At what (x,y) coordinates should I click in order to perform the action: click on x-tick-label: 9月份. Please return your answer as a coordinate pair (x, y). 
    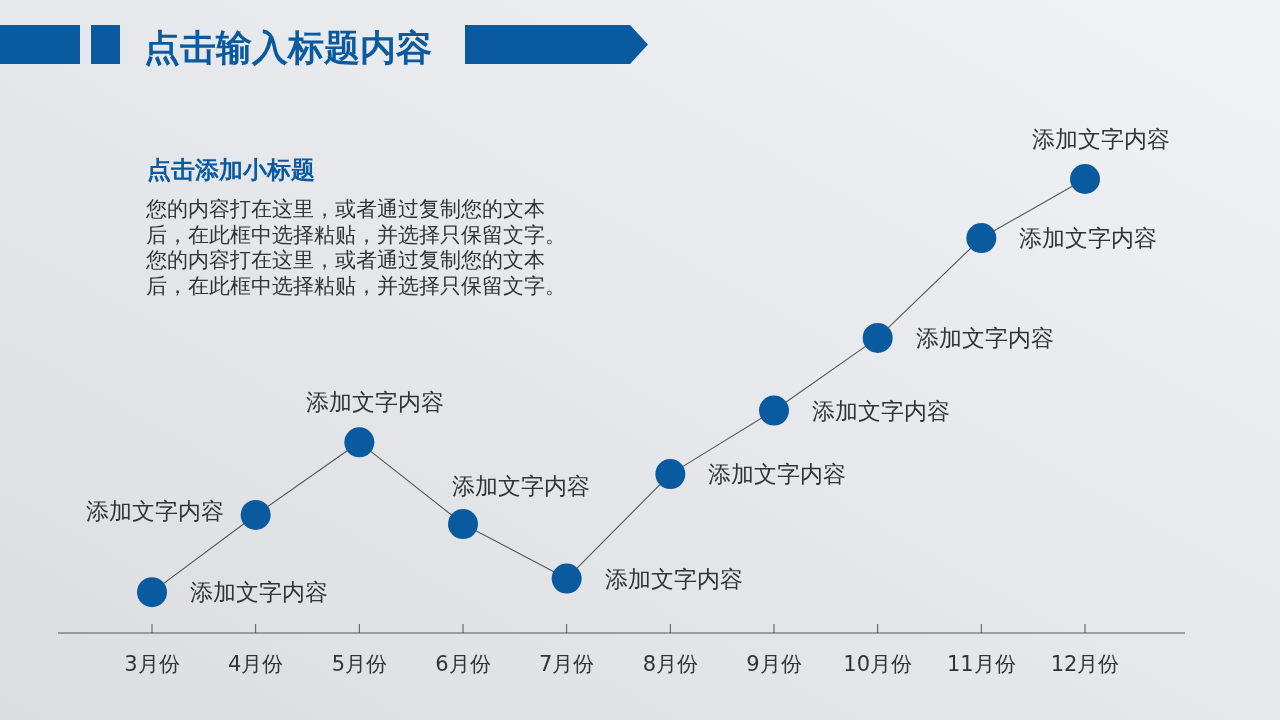
    Looking at the image, I should click on (774, 664).